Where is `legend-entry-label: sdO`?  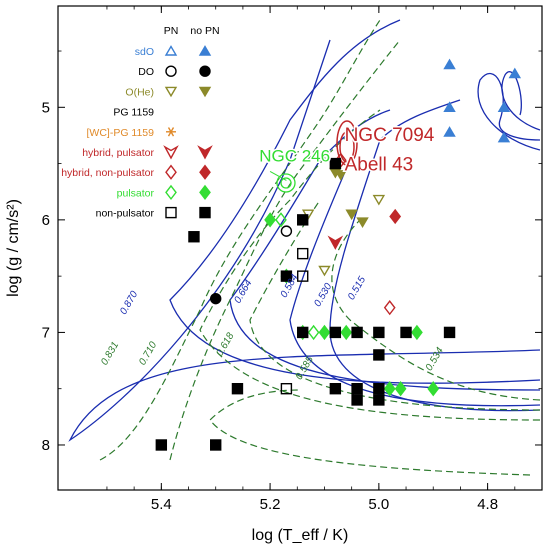 legend-entry-label: sdO is located at coordinates (144, 52).